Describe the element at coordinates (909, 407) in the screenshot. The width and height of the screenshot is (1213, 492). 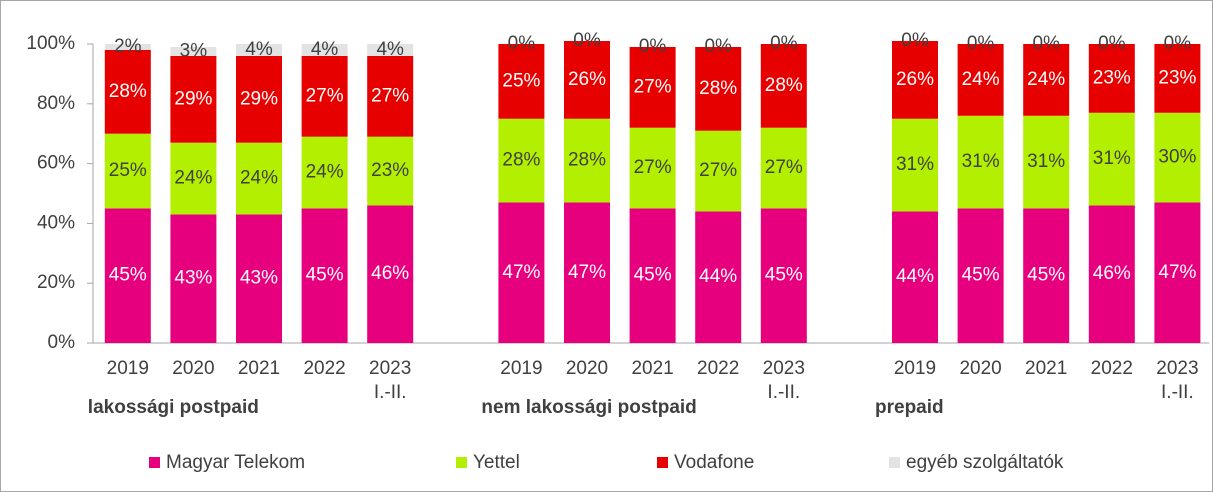
I see `group-label: prepaid` at that location.